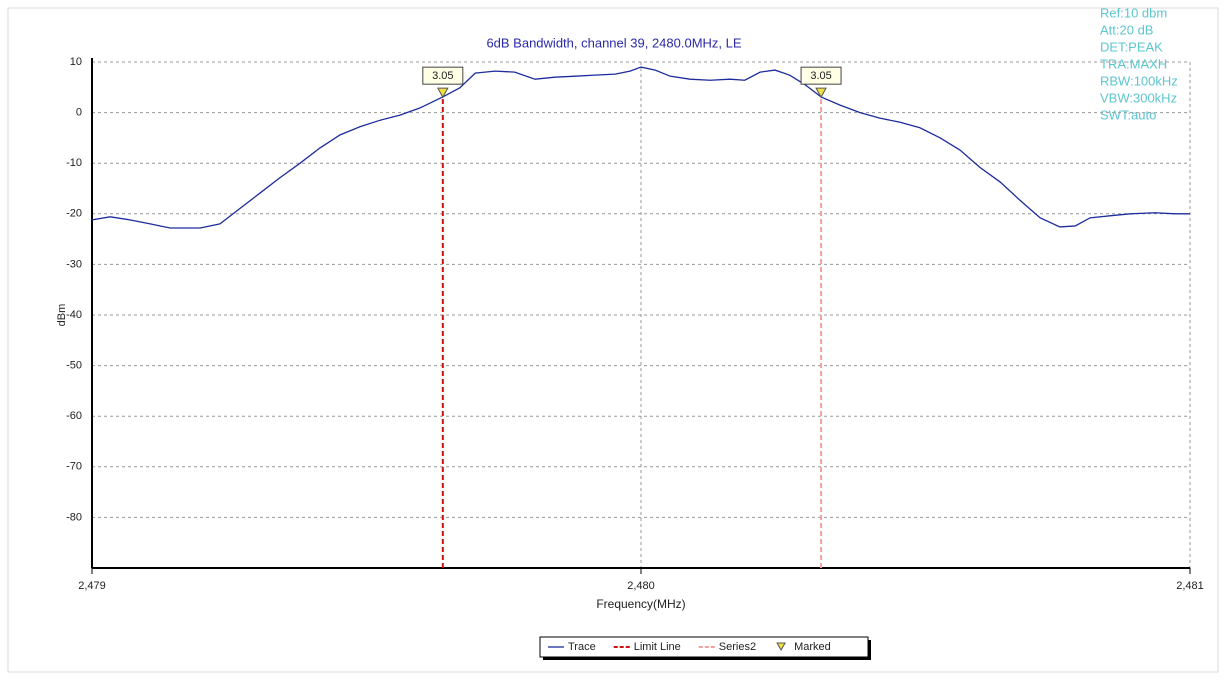 The height and width of the screenshot is (686, 1227). Describe the element at coordinates (613, 42) in the screenshot. I see `chart-title: 6dB Bandwidth, channel 39, 2480.0MHz, LE` at that location.